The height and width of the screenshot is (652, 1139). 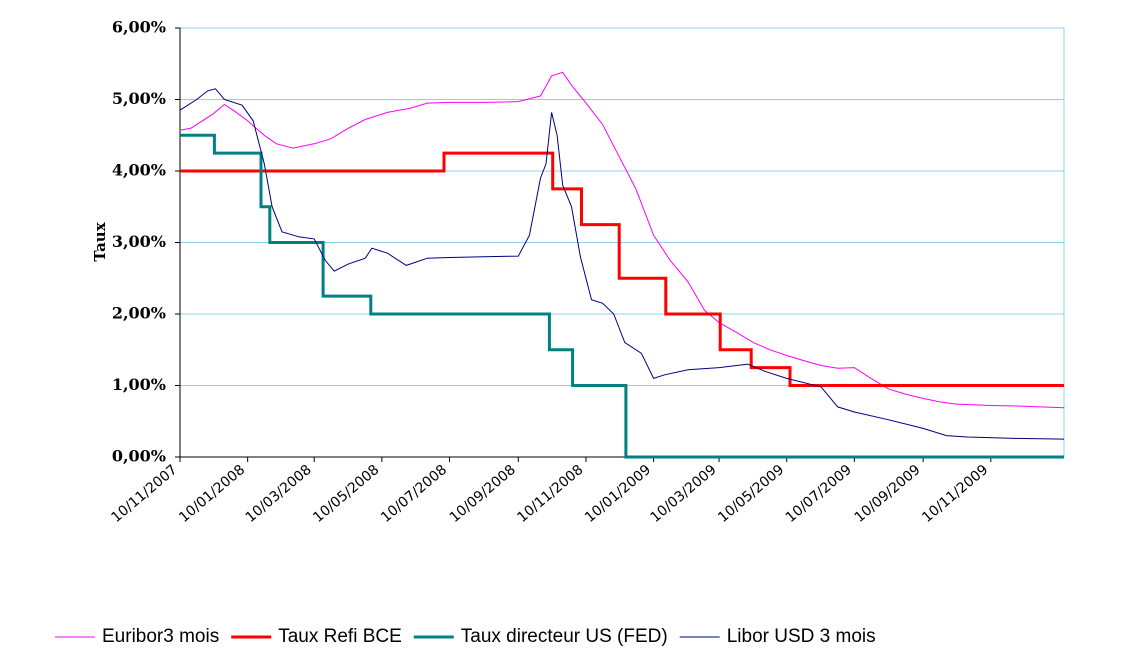 I want to click on legend-label: Taux Refi BCE, so click(x=340, y=636).